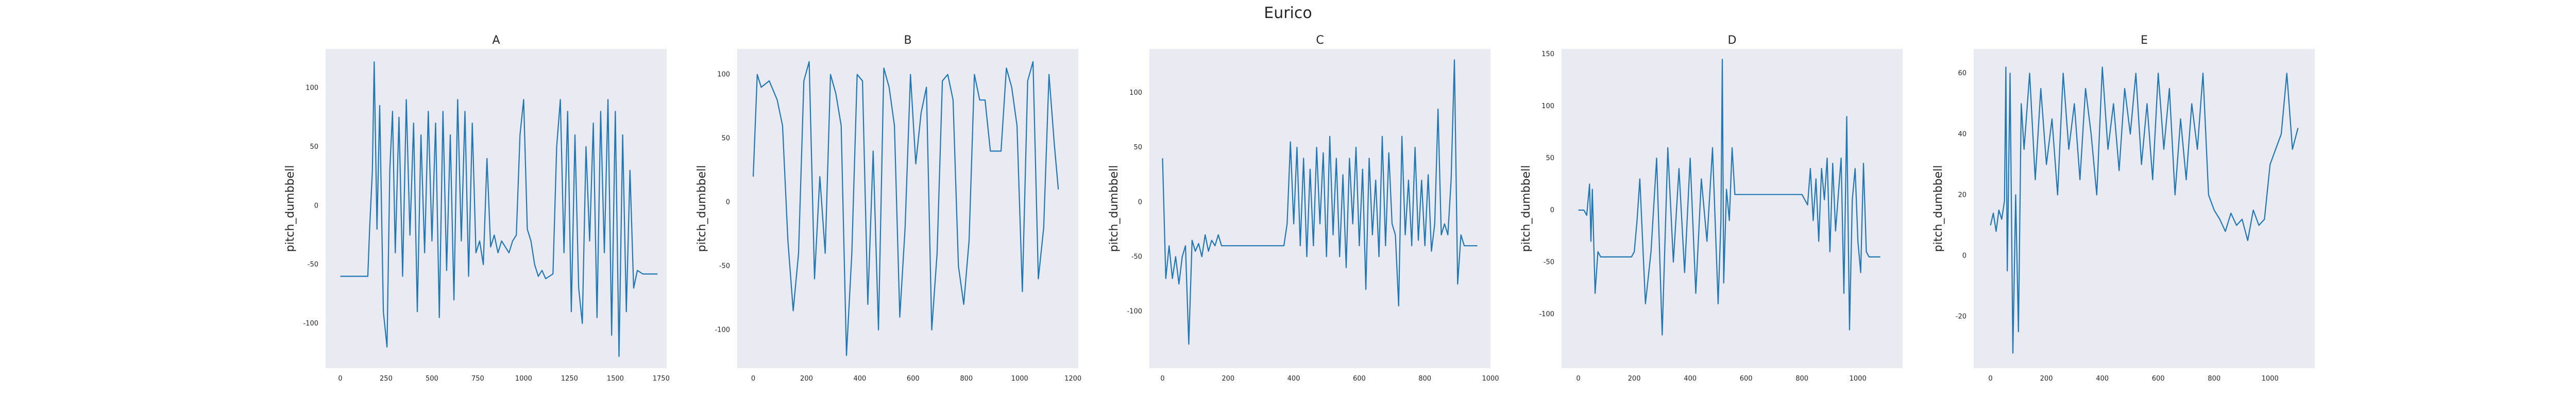 This screenshot has width=2576, height=412. I want to click on x-tick-label: 1250, so click(569, 379).